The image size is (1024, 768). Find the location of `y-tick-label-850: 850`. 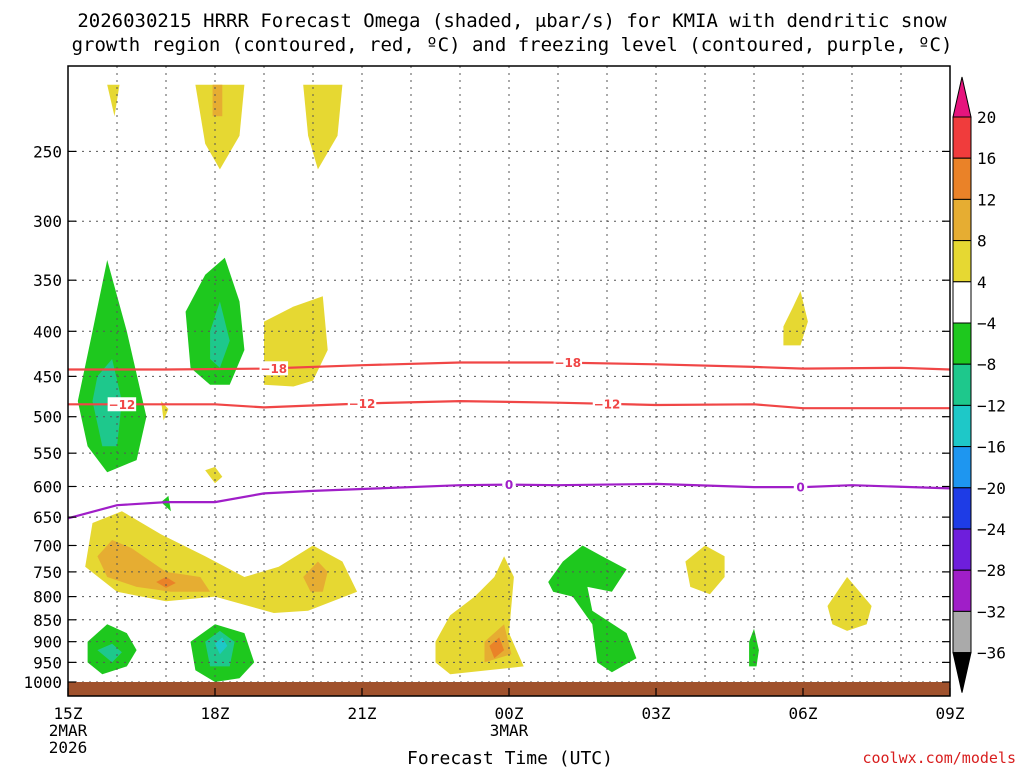

y-tick-label-850: 850 is located at coordinates (47, 620).